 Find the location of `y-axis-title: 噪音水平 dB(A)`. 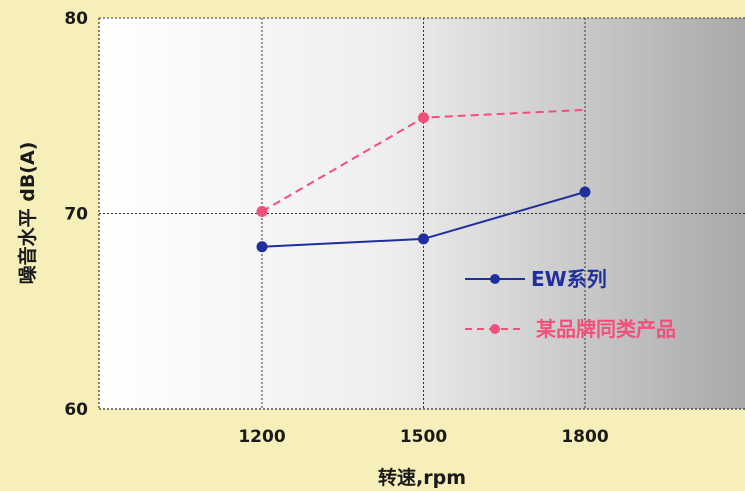

y-axis-title: 噪音水平 dB(A) is located at coordinates (27, 213).